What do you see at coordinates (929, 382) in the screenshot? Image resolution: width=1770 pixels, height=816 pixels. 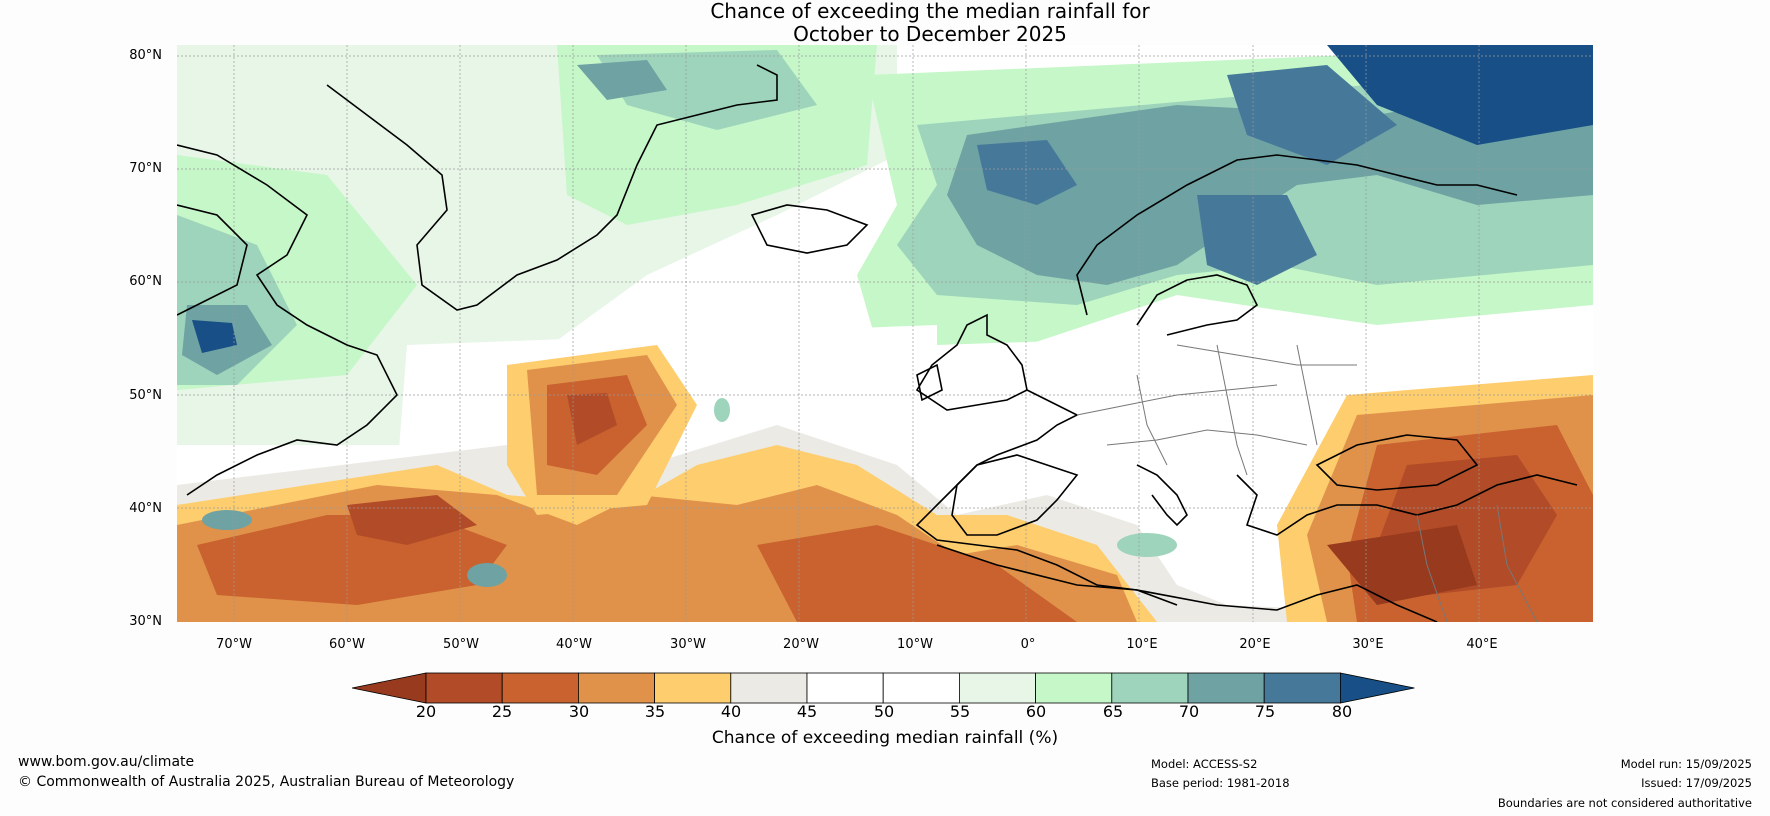 I see `coast-ireland` at bounding box center [929, 382].